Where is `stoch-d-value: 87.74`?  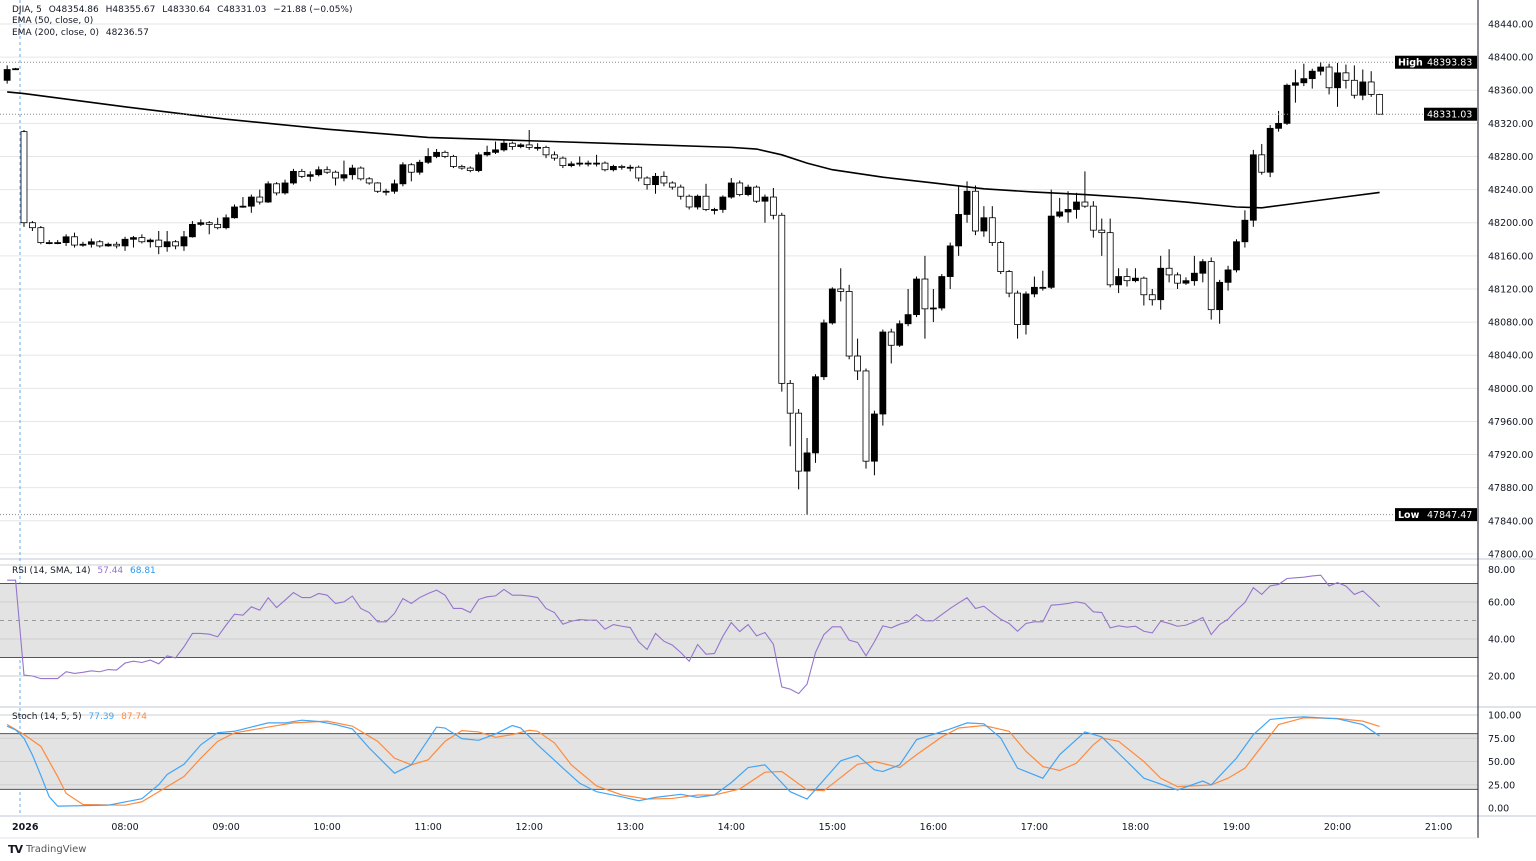 stoch-d-value: 87.74 is located at coordinates (134, 717).